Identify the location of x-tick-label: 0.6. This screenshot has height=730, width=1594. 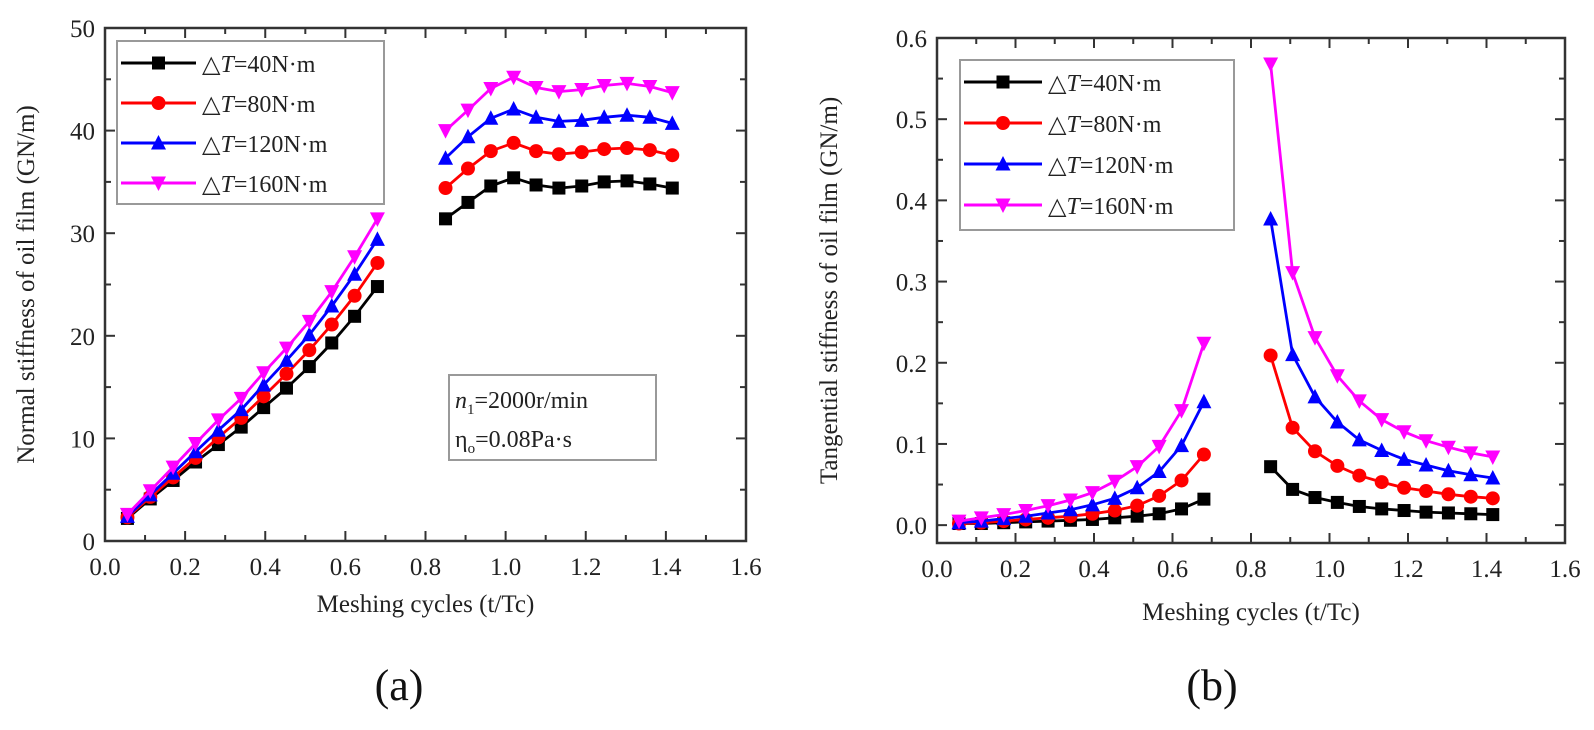
(1172, 569).